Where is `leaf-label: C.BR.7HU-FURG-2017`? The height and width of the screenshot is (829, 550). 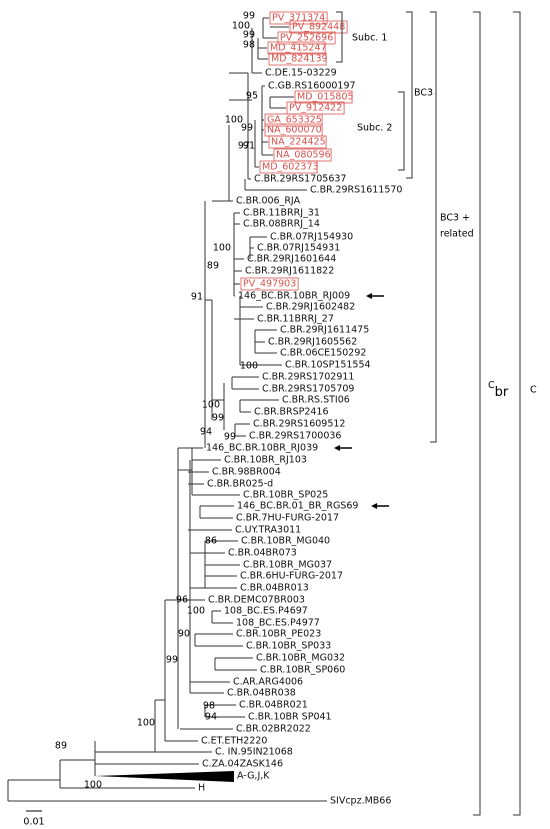
leaf-label: C.BR.7HU-FURG-2017 is located at coordinates (287, 518).